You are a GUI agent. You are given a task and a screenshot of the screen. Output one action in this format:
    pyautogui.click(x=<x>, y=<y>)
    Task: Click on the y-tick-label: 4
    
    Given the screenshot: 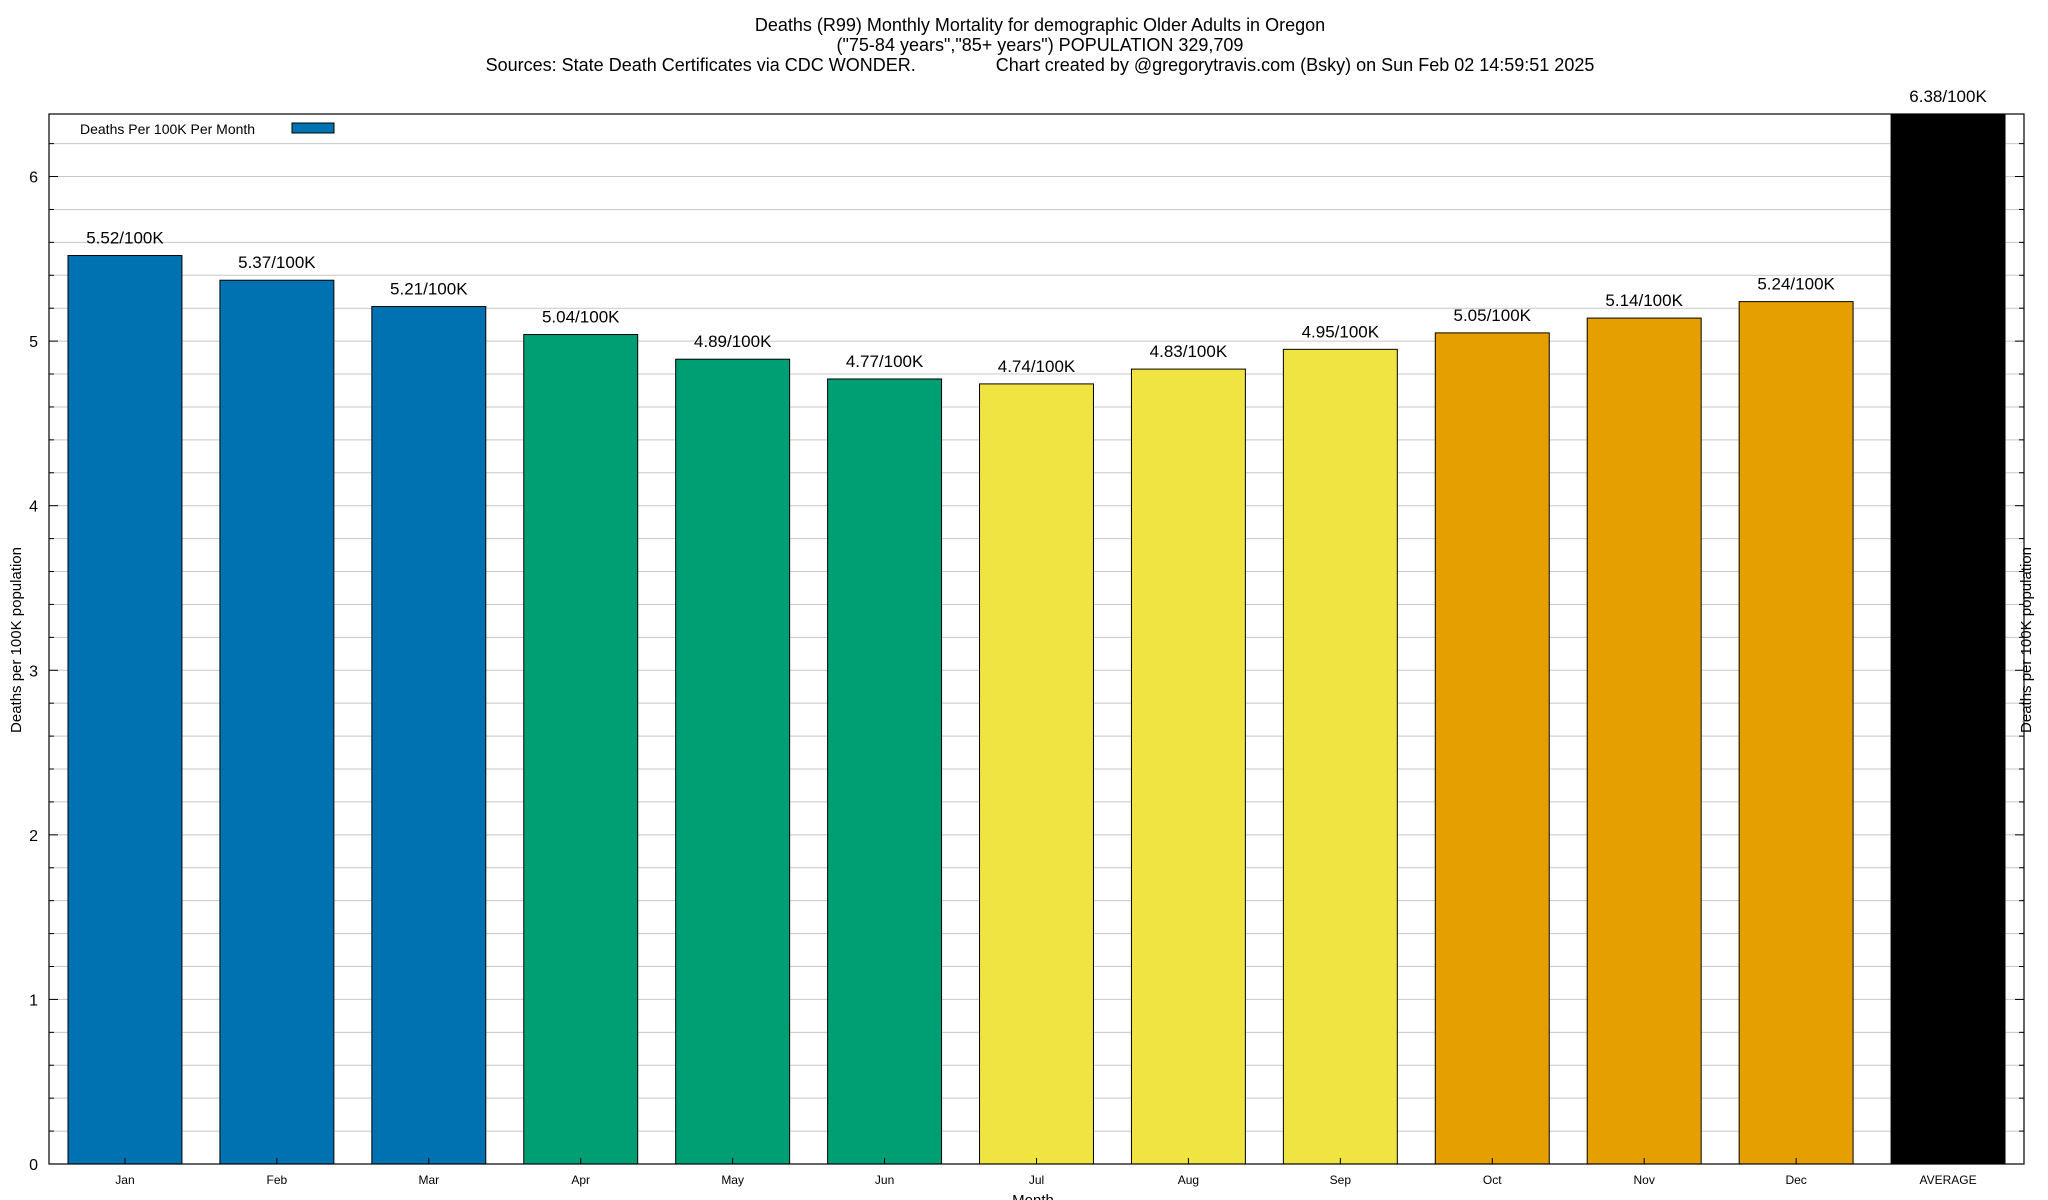 What is the action you would take?
    pyautogui.click(x=33, y=507)
    